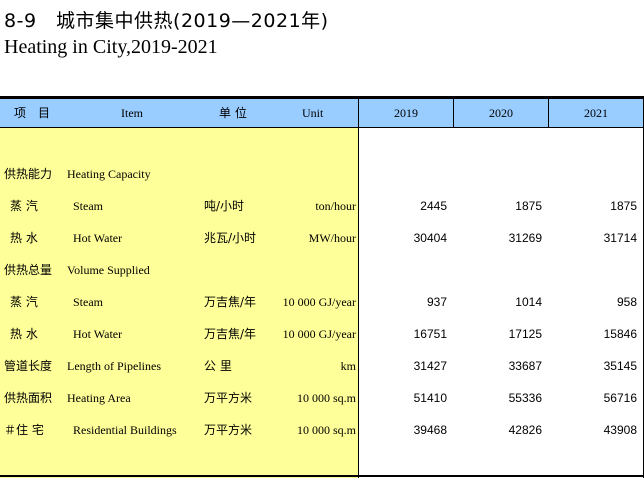 This screenshot has width=644, height=478. I want to click on row-label-cn: 供热能力, so click(28, 174).